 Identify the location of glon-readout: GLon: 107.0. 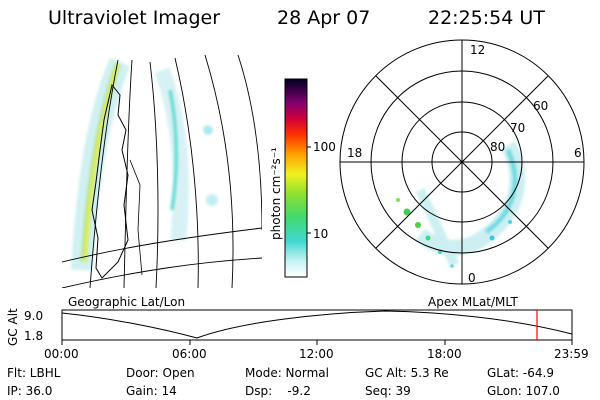
(523, 391).